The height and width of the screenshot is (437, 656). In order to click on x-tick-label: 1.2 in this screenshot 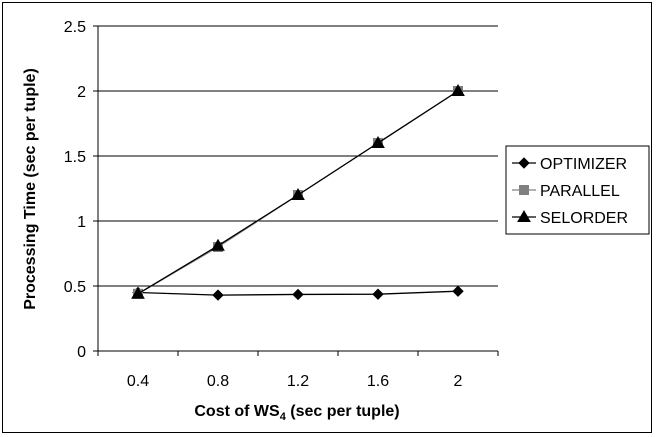, I will do `click(298, 381)`.